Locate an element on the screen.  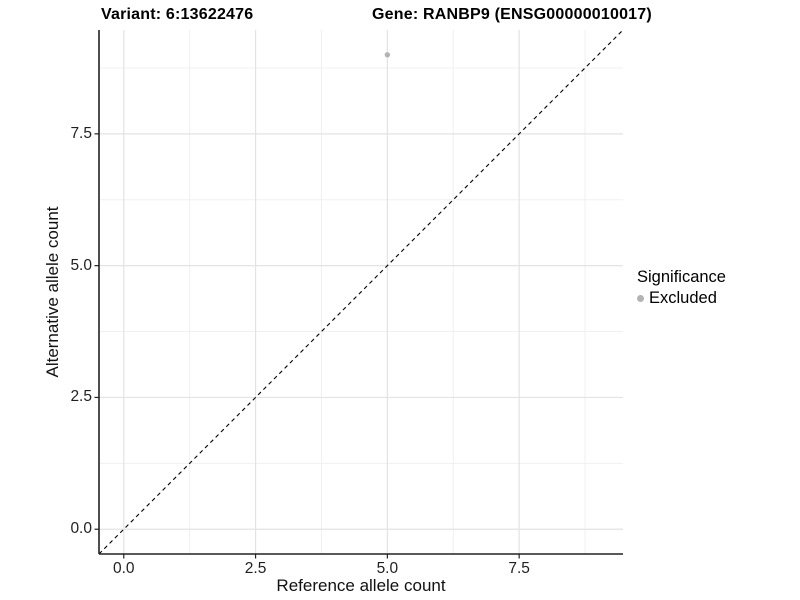
legend-title: Significance is located at coordinates (681, 277).